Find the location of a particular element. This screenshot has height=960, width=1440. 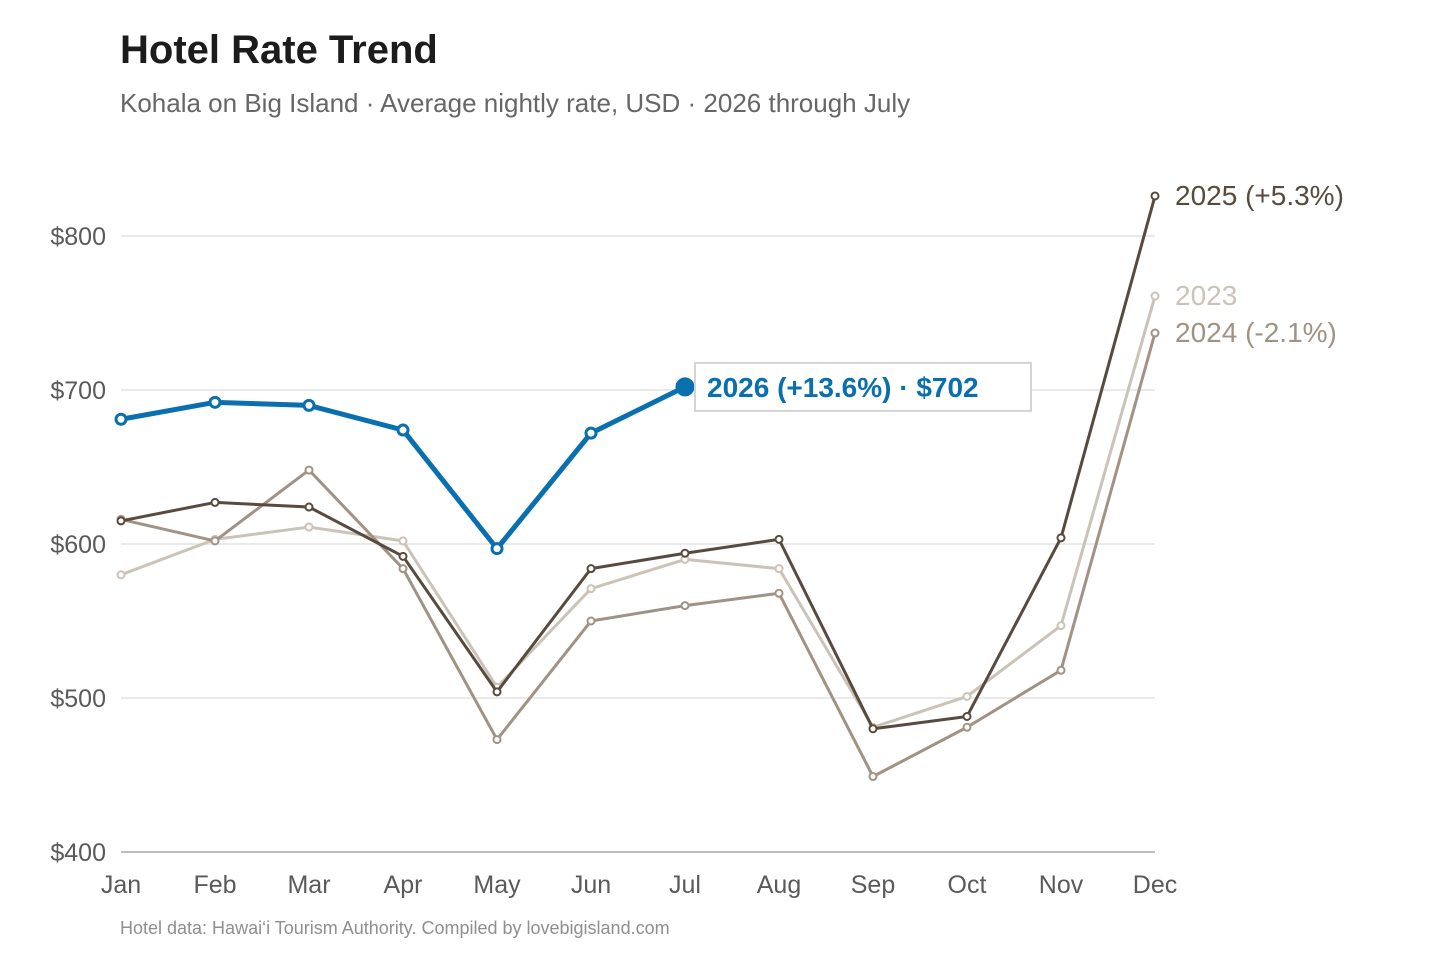

series-label-2023: 2023 is located at coordinates (1206, 295).